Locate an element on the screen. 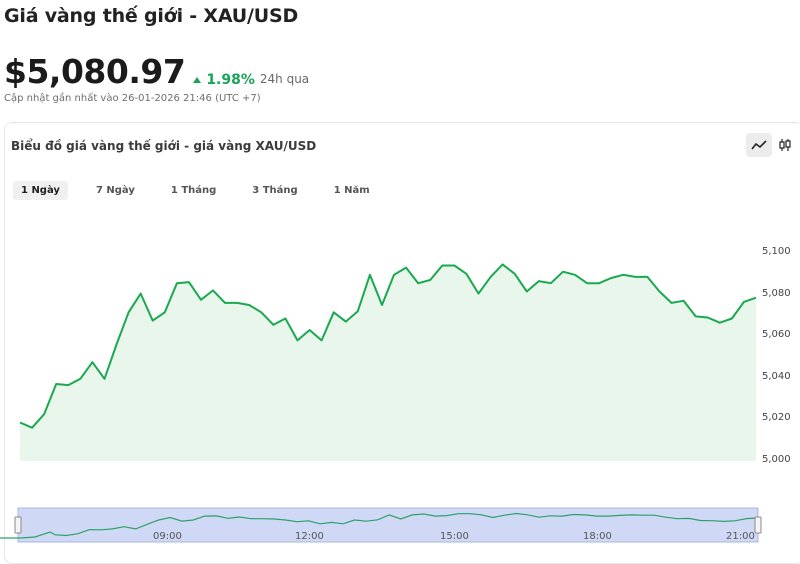  navigator-right-handle is located at coordinates (758, 525).